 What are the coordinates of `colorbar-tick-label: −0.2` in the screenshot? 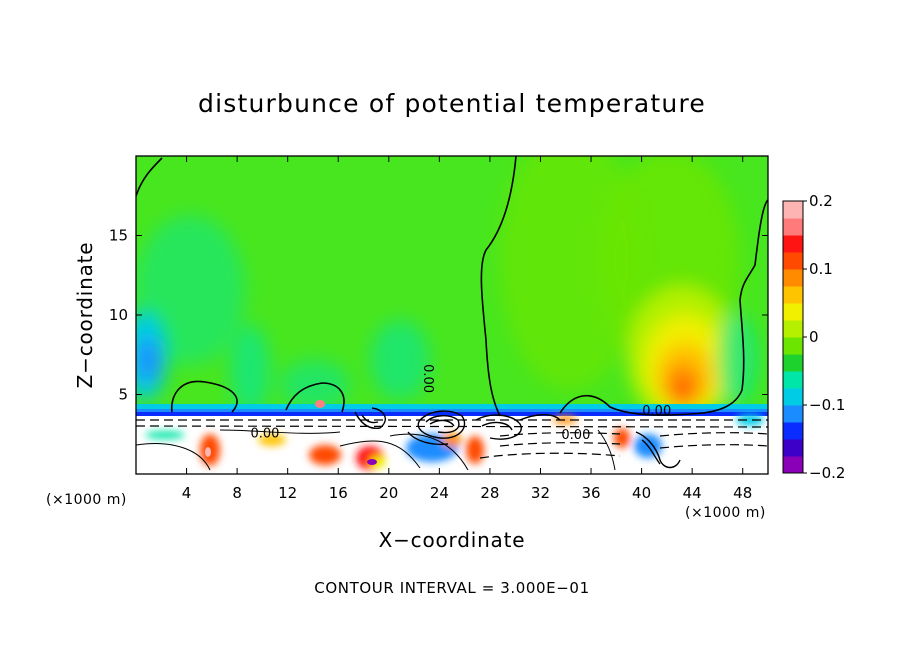 It's located at (827, 473).